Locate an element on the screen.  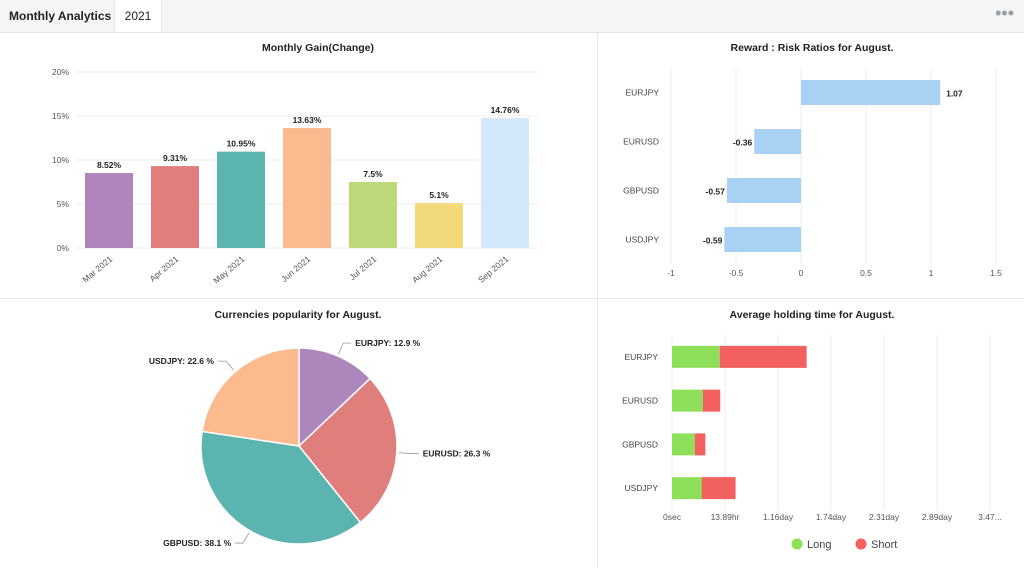
top-bar: Monthly Analytics 2021 ••• is located at coordinates (512, 16).